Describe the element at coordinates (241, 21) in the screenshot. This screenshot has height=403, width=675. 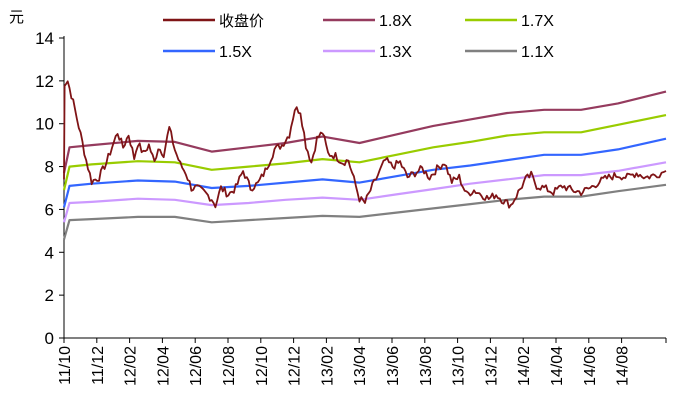
I see `legend-label-close-price: 收盘价` at that location.